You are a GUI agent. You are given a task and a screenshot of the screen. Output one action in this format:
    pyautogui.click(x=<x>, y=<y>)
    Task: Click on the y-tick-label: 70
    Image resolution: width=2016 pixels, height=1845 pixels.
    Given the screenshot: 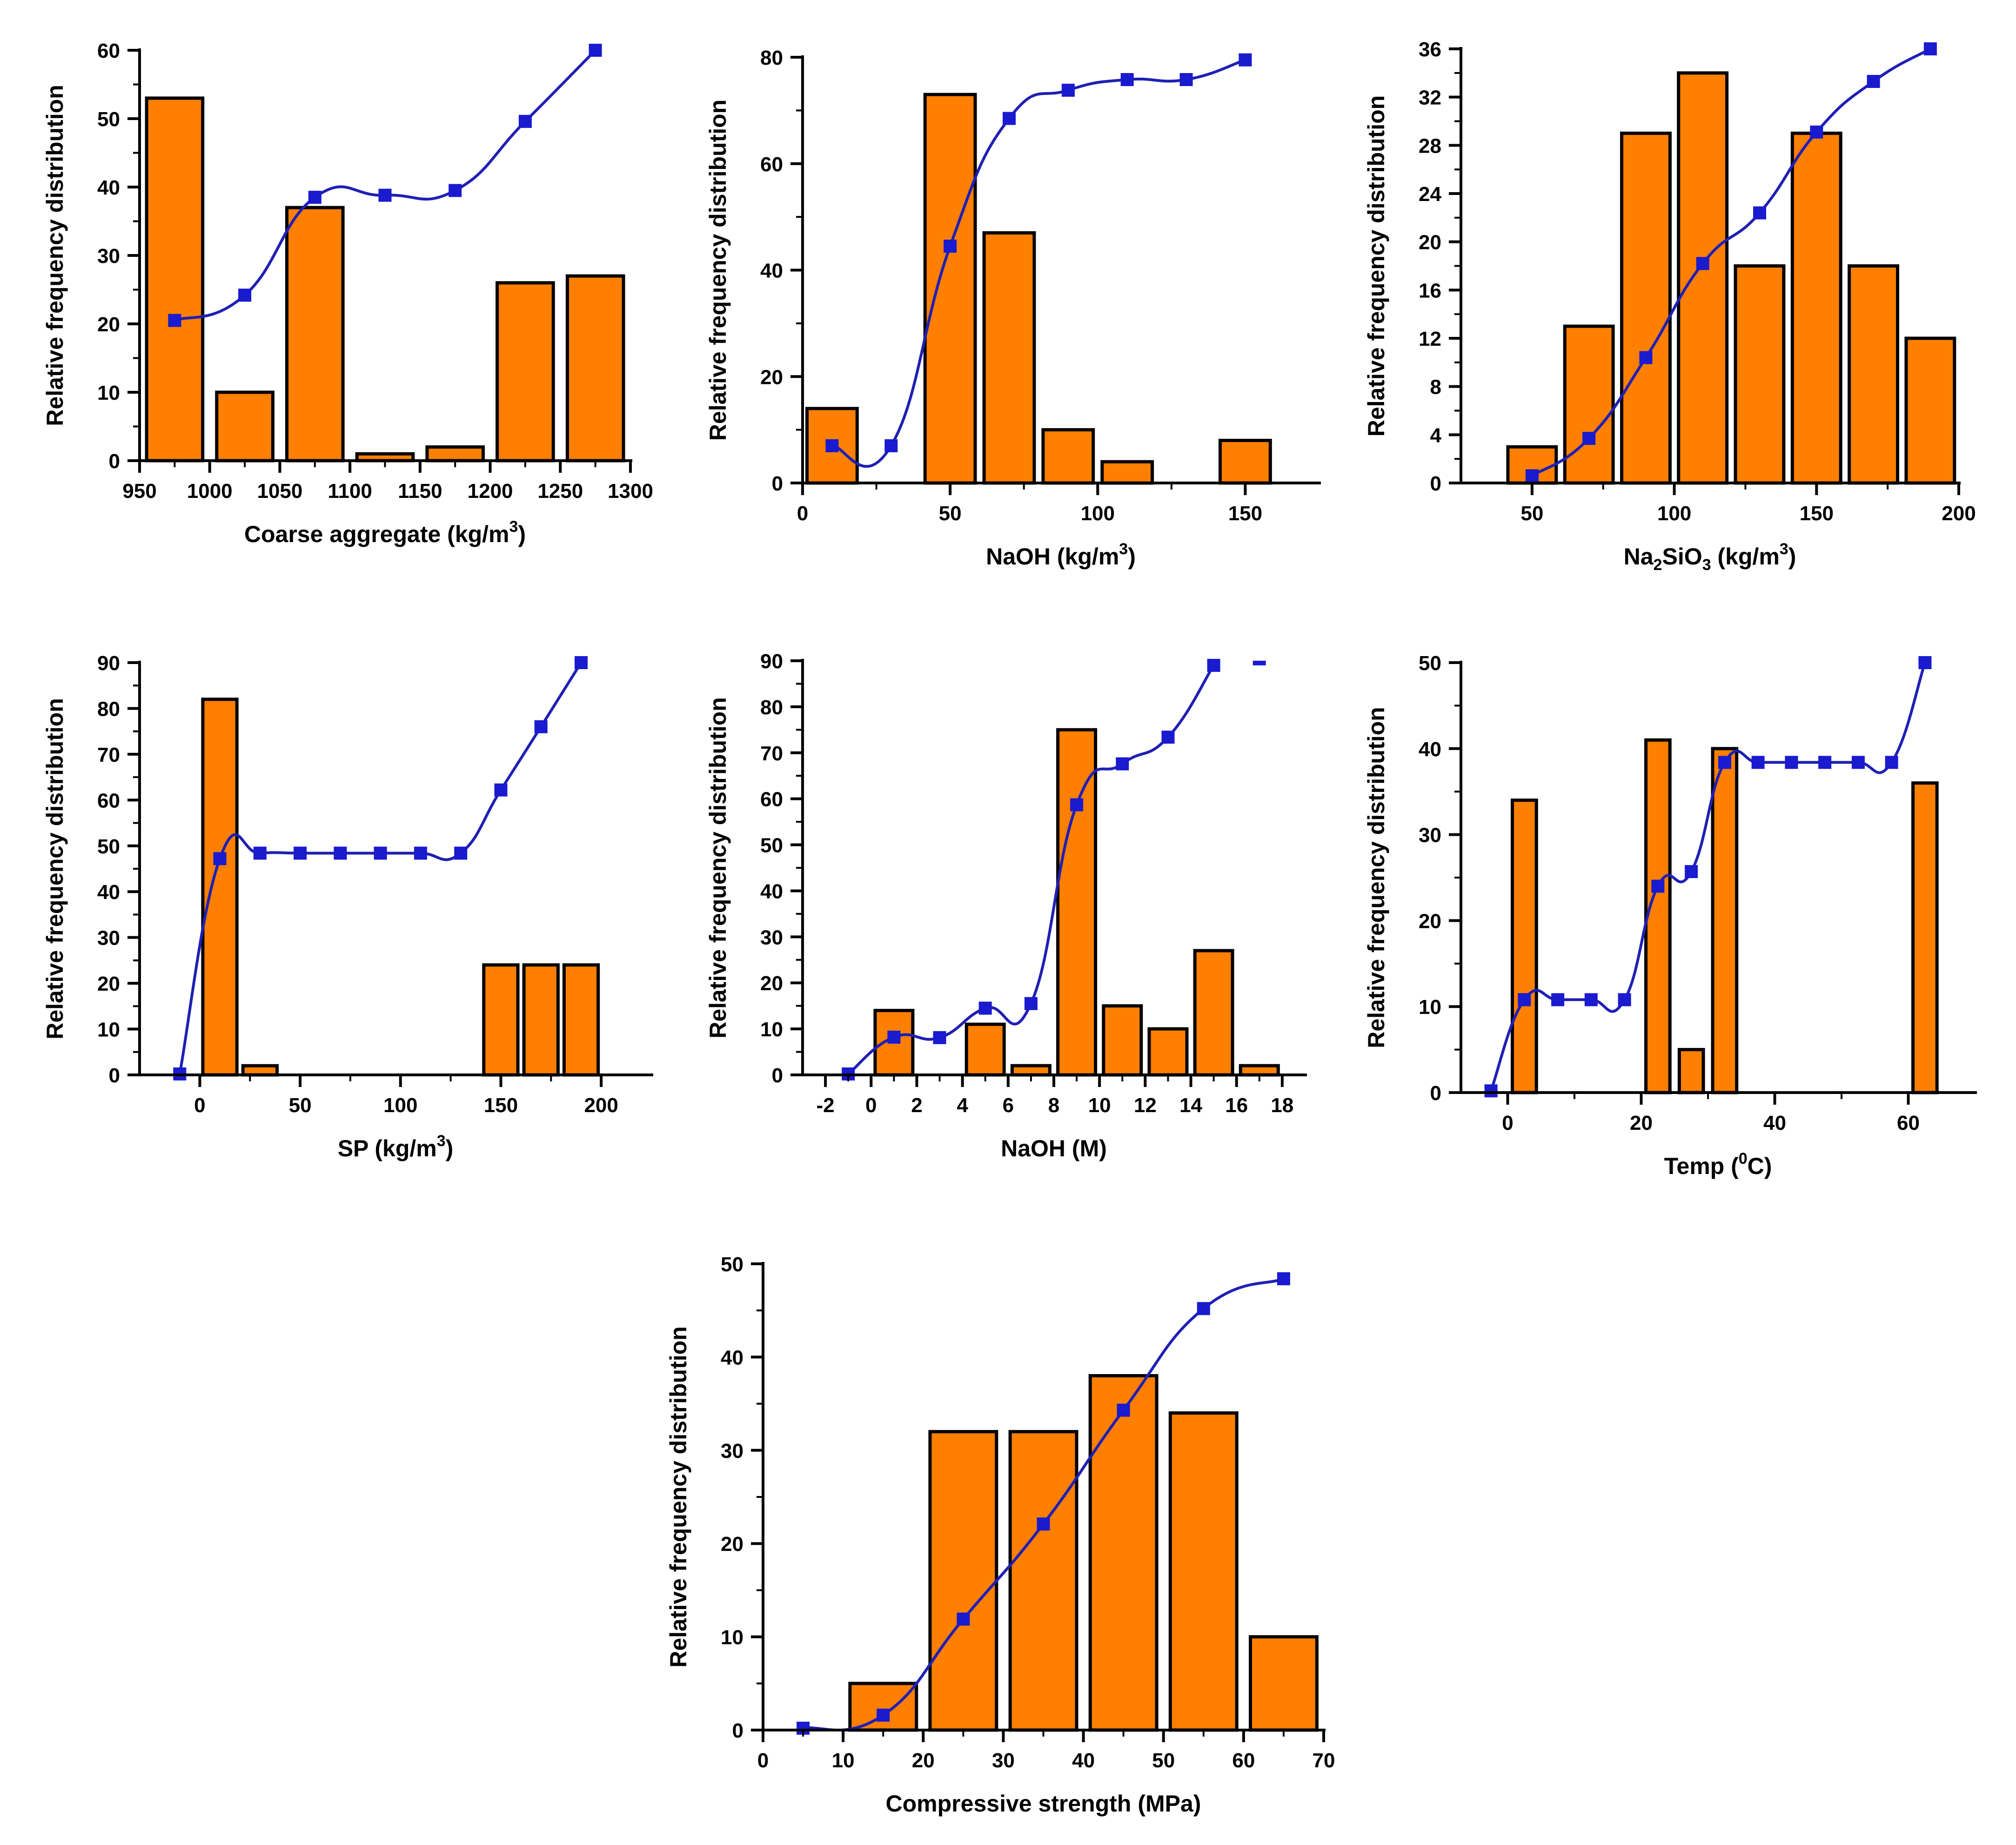 What is the action you would take?
    pyautogui.click(x=108, y=755)
    